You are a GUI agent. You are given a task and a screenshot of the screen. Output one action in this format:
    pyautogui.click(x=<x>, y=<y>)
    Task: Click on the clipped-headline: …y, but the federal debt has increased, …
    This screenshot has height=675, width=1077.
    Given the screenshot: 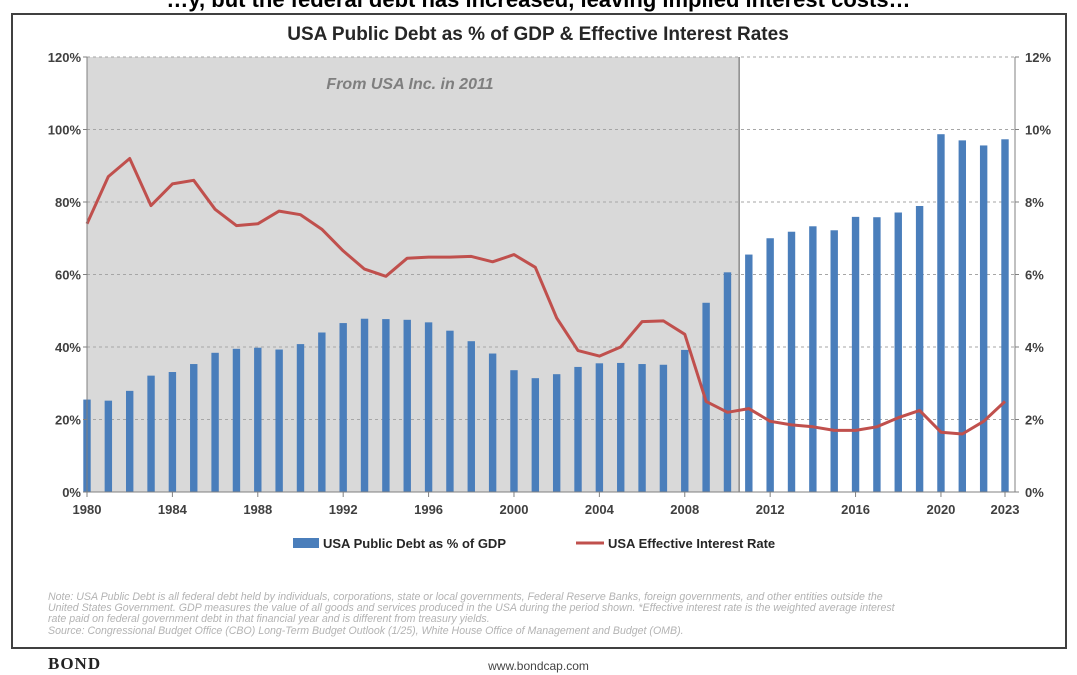 What is the action you would take?
    pyautogui.click(x=538, y=6)
    